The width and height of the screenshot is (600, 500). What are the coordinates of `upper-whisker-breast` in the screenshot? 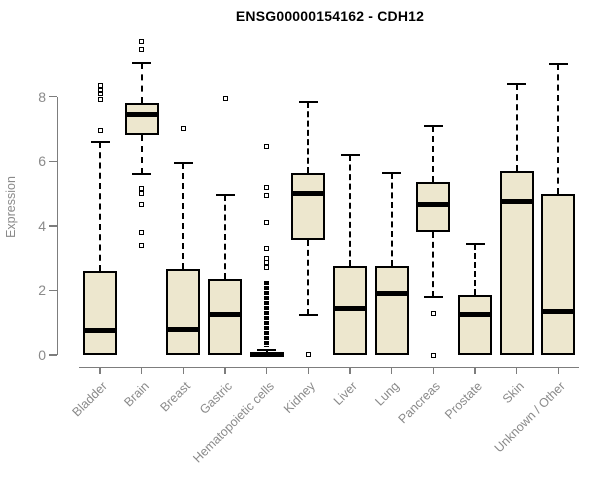 It's located at (183, 216).